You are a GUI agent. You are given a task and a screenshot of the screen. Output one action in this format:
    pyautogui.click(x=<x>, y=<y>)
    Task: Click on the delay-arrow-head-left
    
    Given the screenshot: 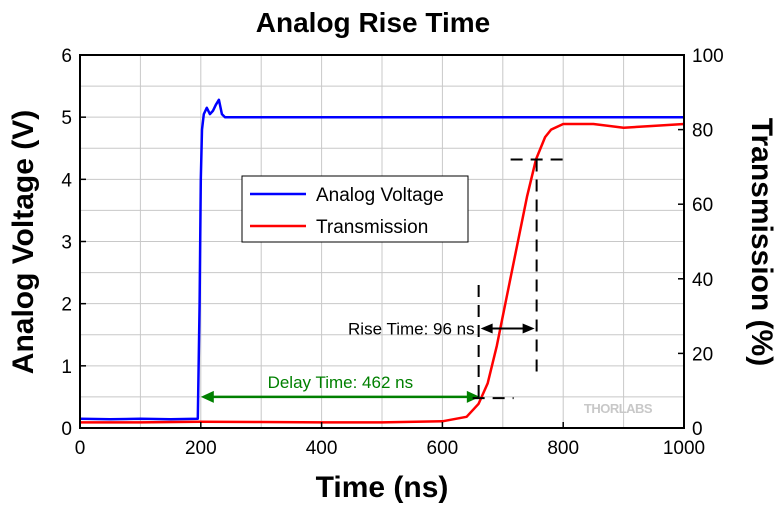 What is the action you would take?
    pyautogui.click(x=207, y=396)
    